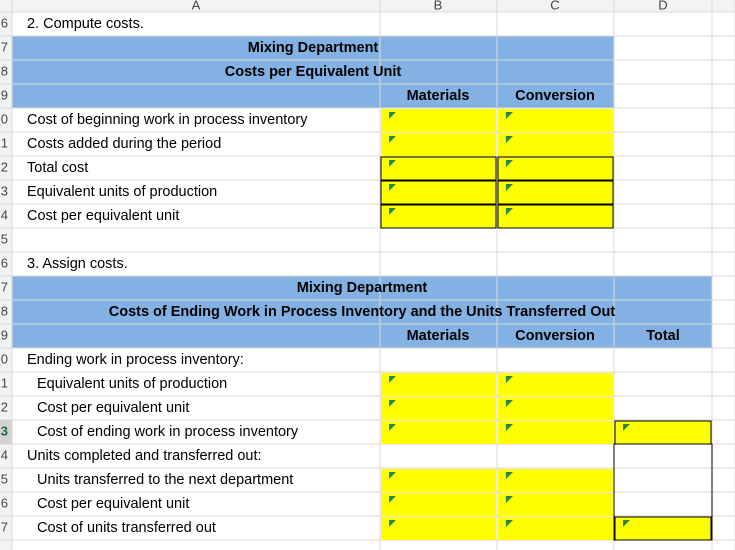  I want to click on table-subtitle: Costs per Equivalent Unit, so click(313, 72).